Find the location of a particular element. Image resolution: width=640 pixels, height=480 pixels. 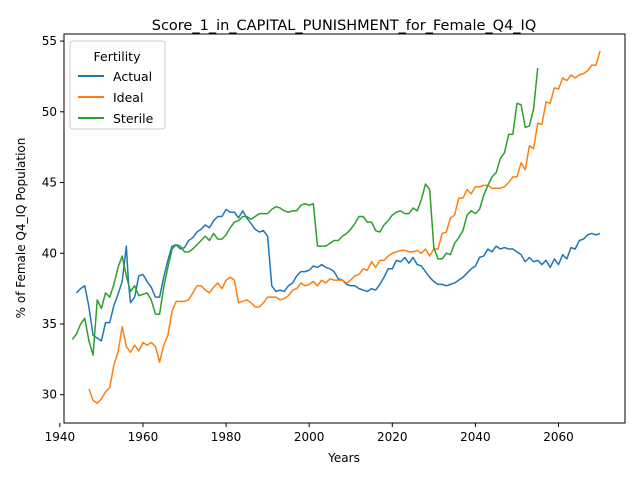

y-axis: 30 35 40 45 50 55 is located at coordinates (53, 218).